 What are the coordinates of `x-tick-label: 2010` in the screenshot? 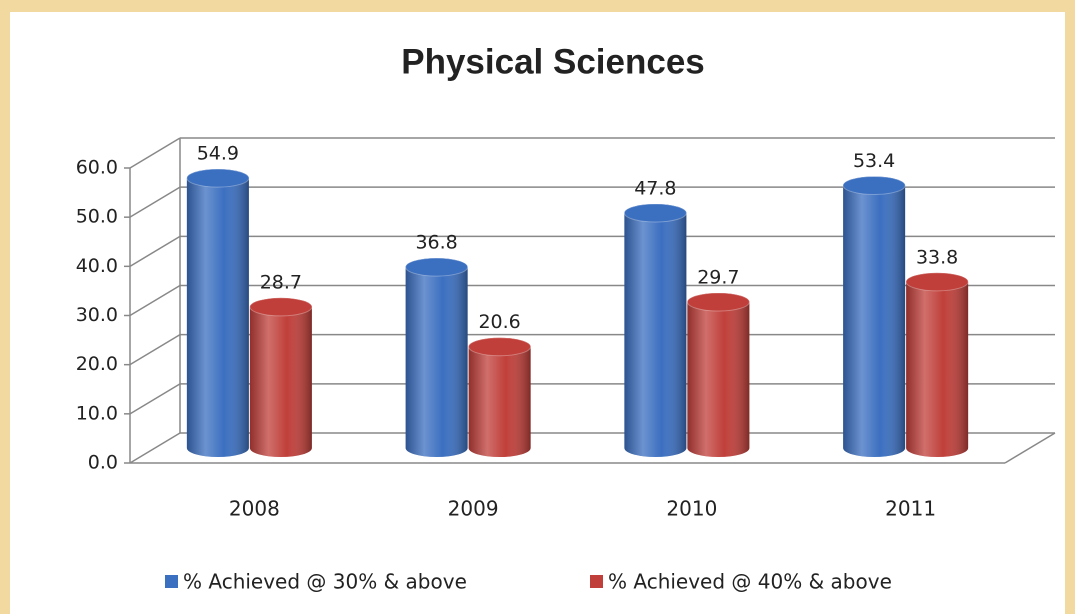 It's located at (691, 509).